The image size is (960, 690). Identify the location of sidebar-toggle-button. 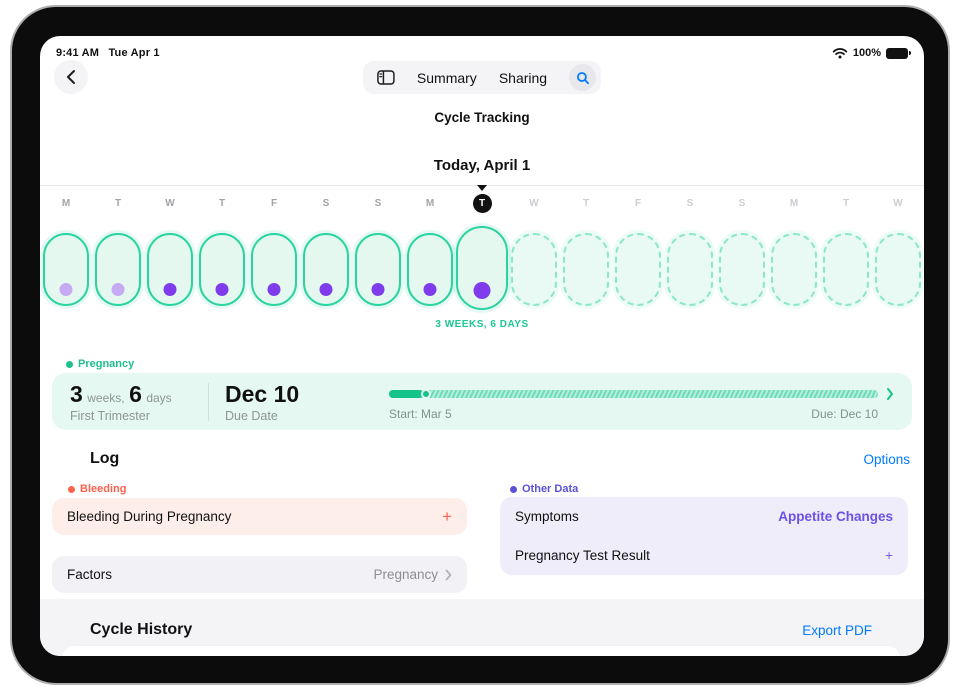
(386, 77).